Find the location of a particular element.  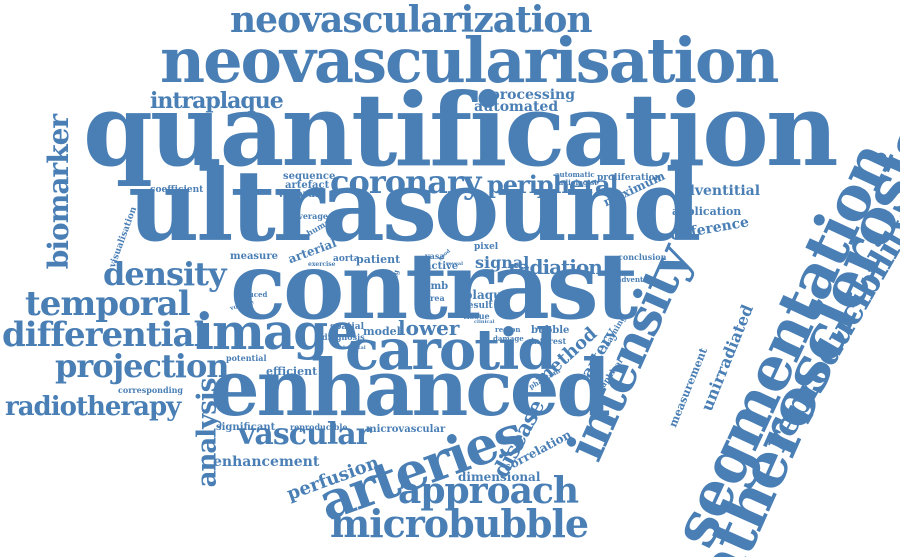

word-carotid: carotid is located at coordinates (451, 350).